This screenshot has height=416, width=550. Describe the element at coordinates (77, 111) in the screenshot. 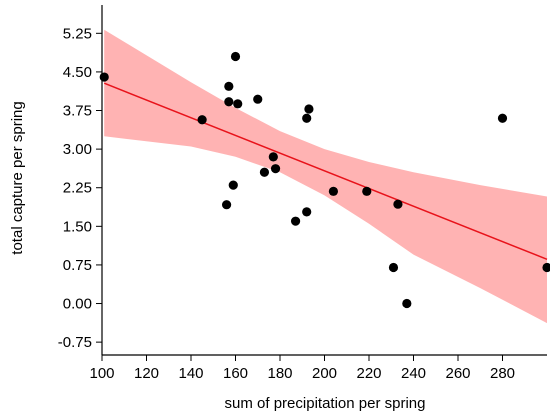

I see `y-tick-label: 3.75` at that location.